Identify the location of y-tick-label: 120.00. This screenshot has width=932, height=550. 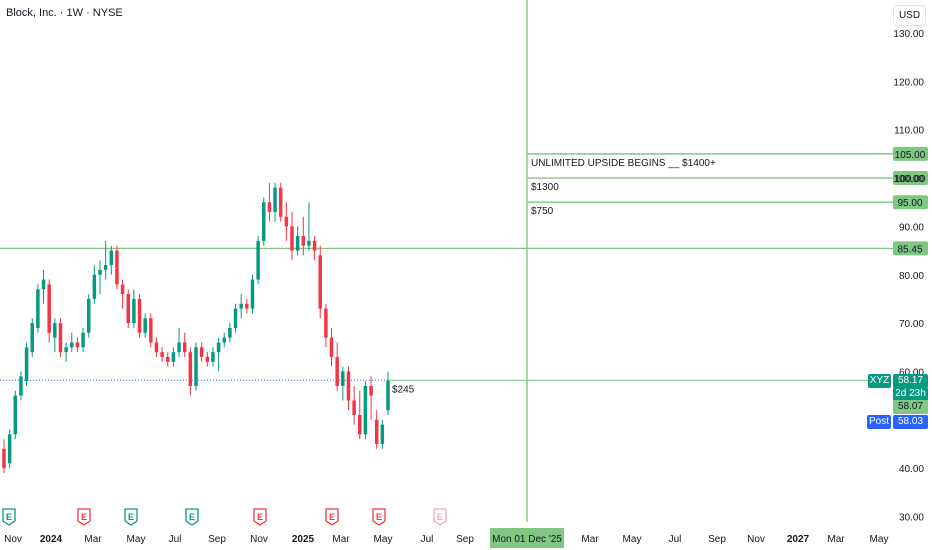
(908, 82).